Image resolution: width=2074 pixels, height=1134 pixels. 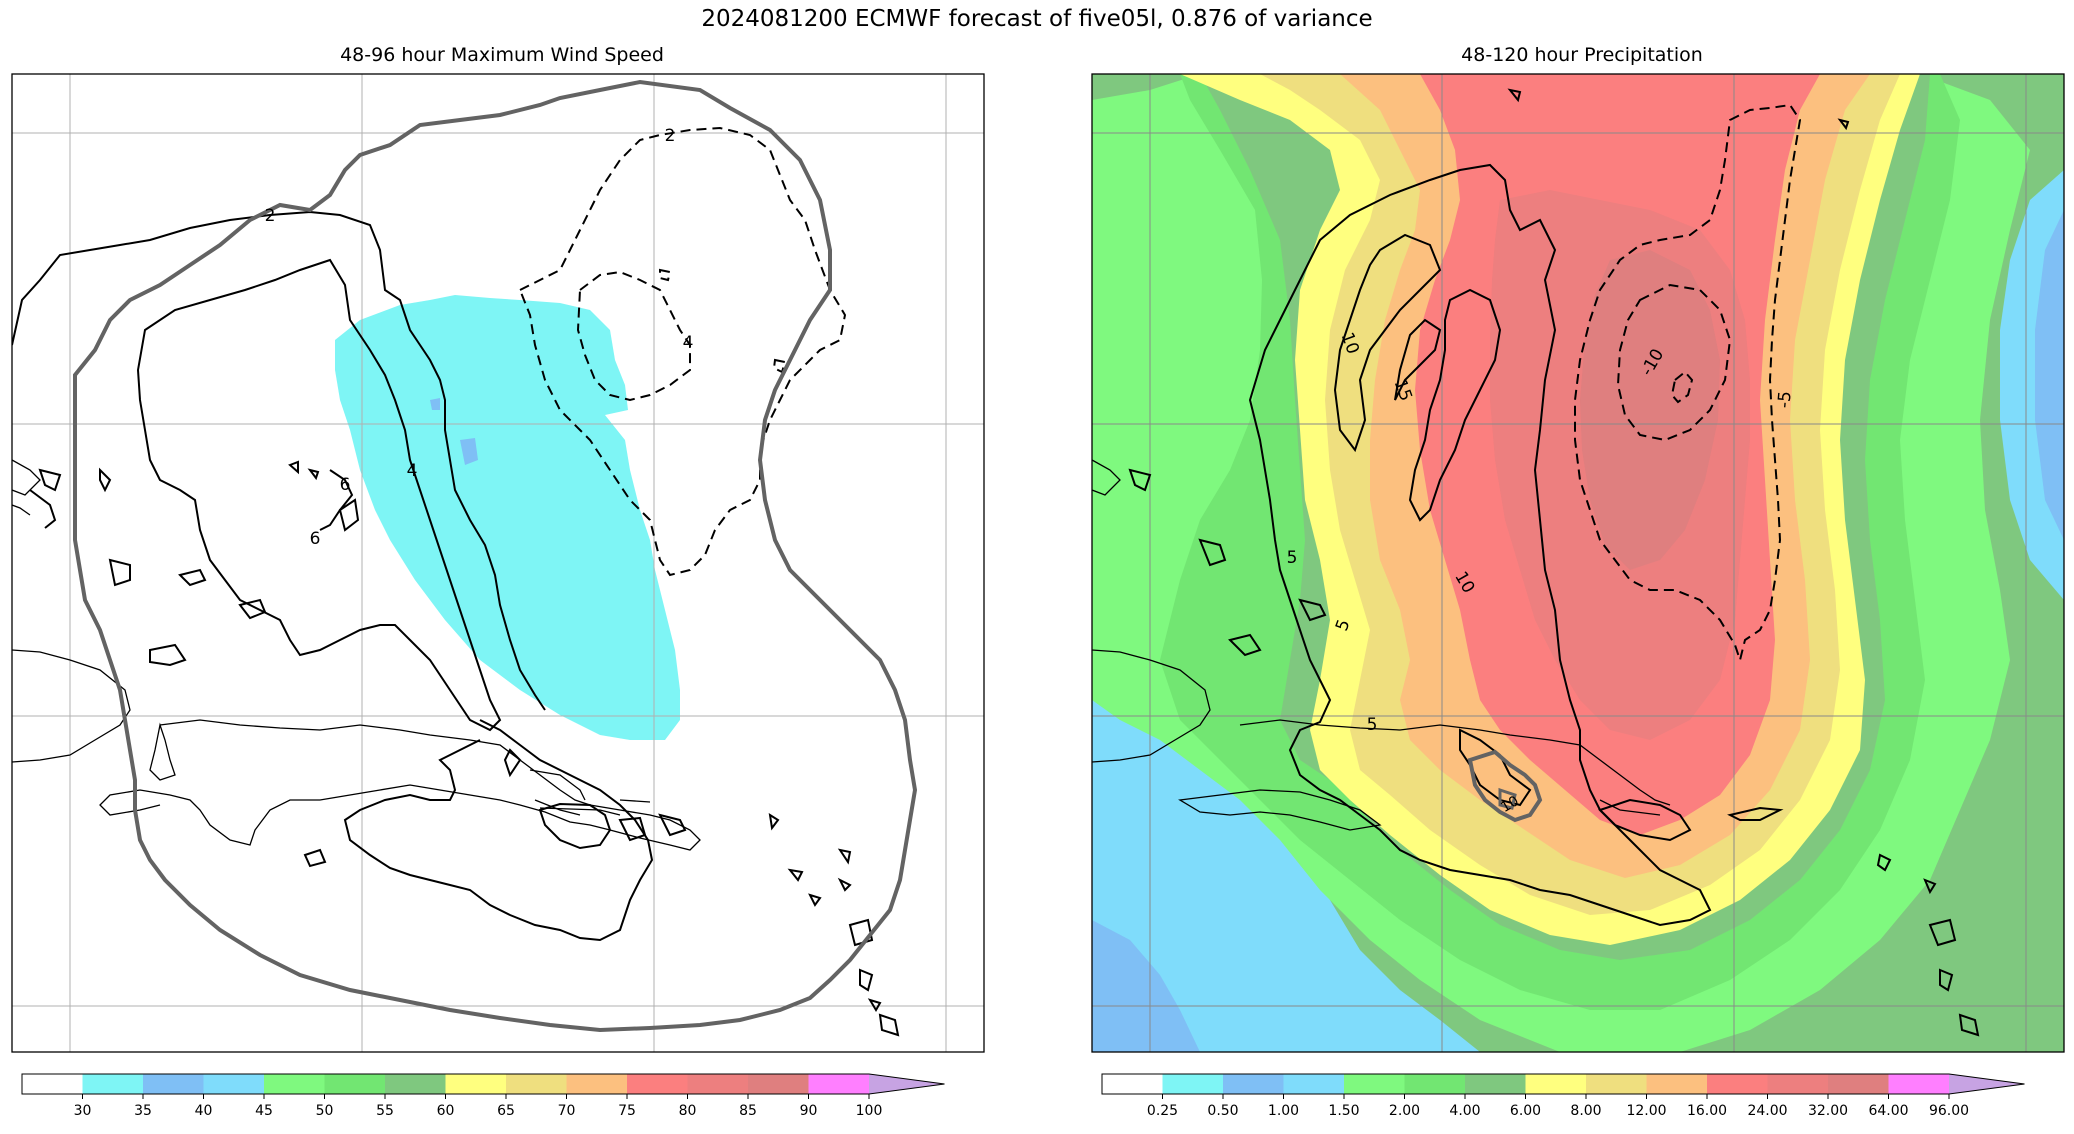 What do you see at coordinates (483, 1096) in the screenshot?
I see `left-colorbar: 30 35 40 45 50 55 60 65 70 75 80 85 90 100` at bounding box center [483, 1096].